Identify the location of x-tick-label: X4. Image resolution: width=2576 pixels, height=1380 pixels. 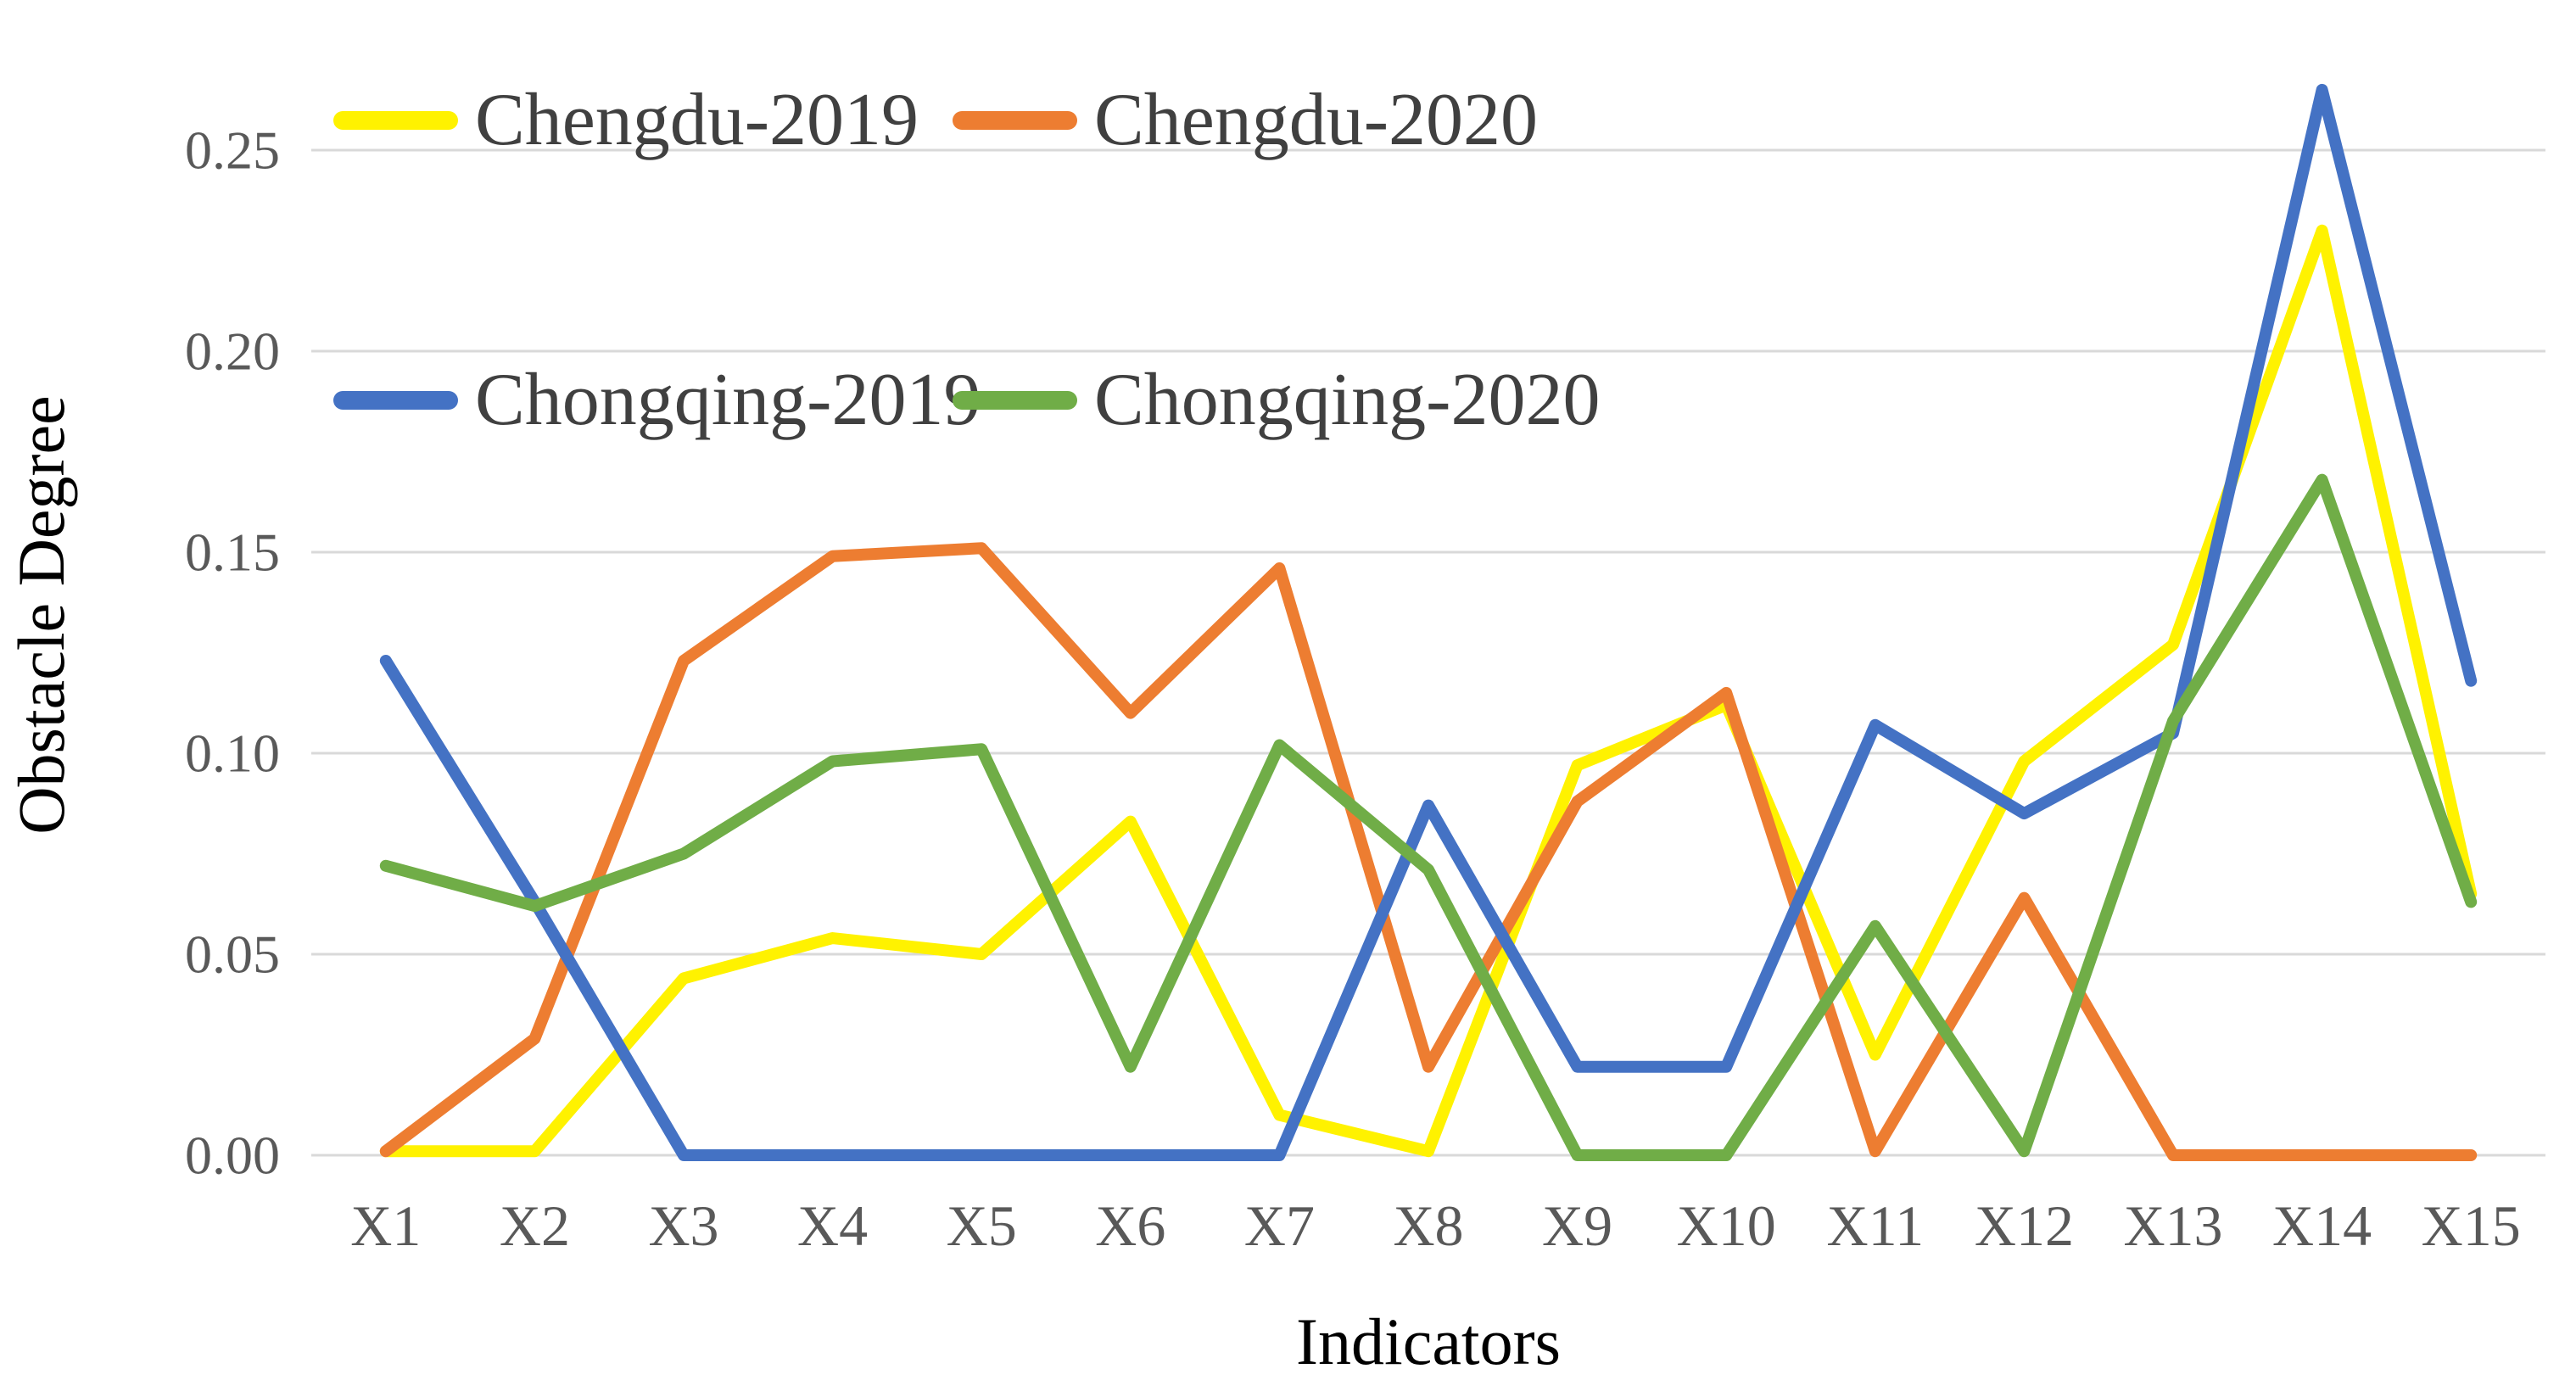
(832, 1225).